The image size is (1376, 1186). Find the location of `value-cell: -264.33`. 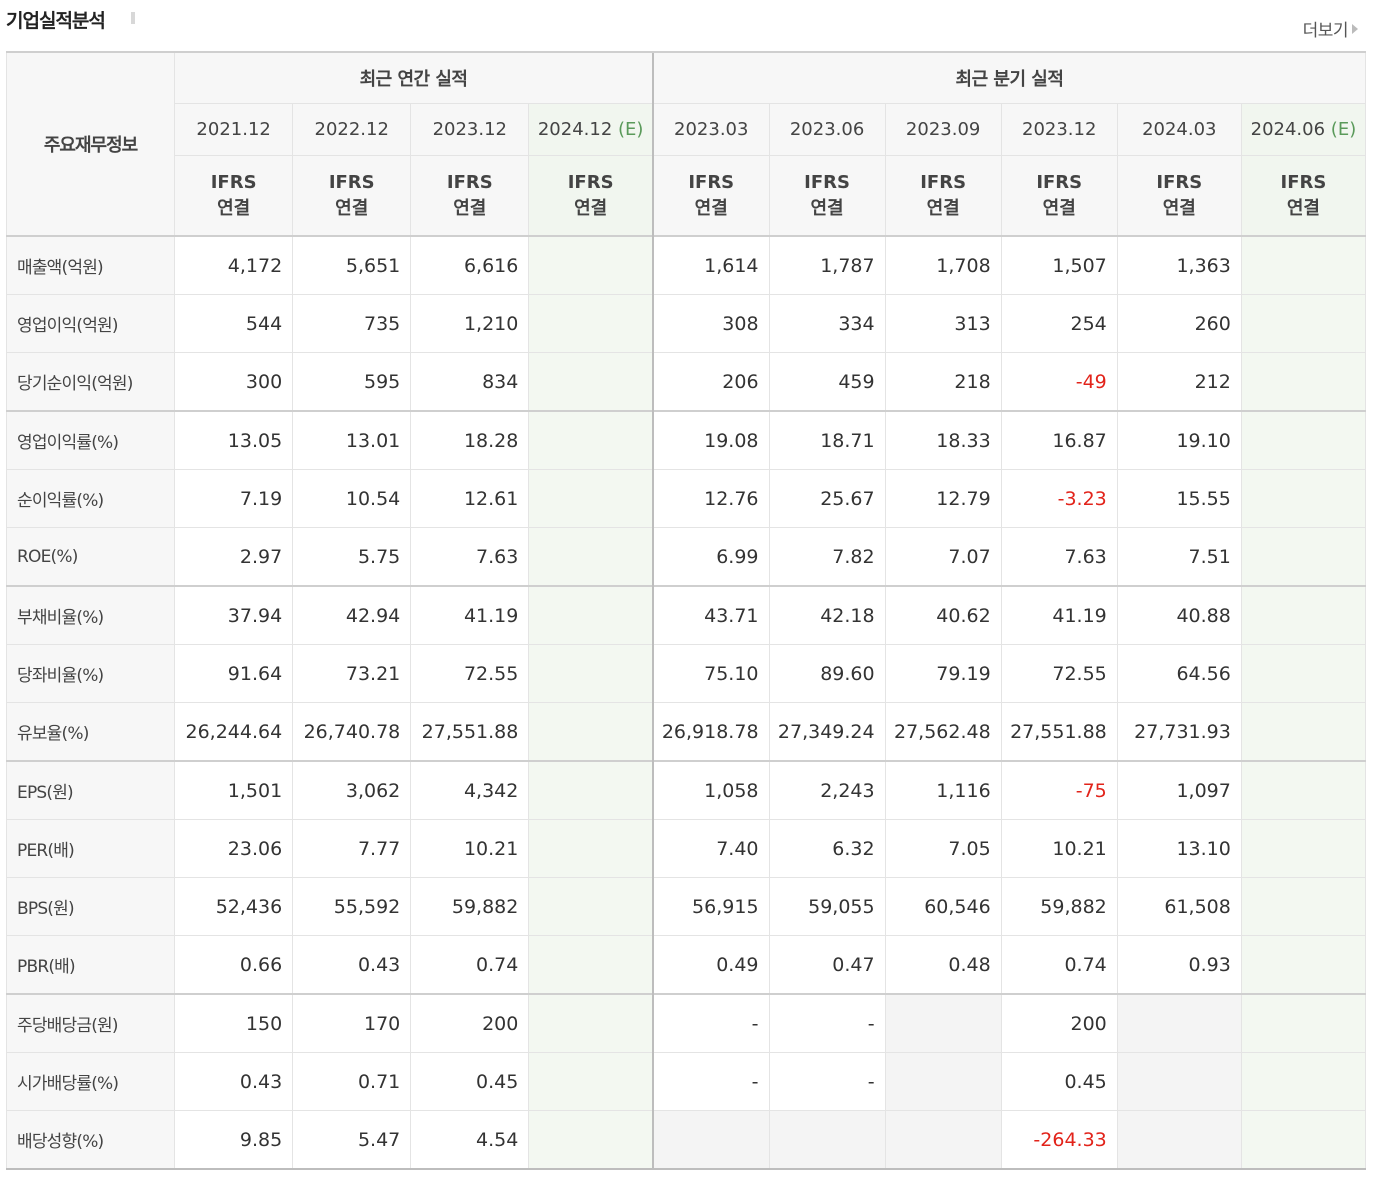

value-cell: -264.33 is located at coordinates (1059, 1140).